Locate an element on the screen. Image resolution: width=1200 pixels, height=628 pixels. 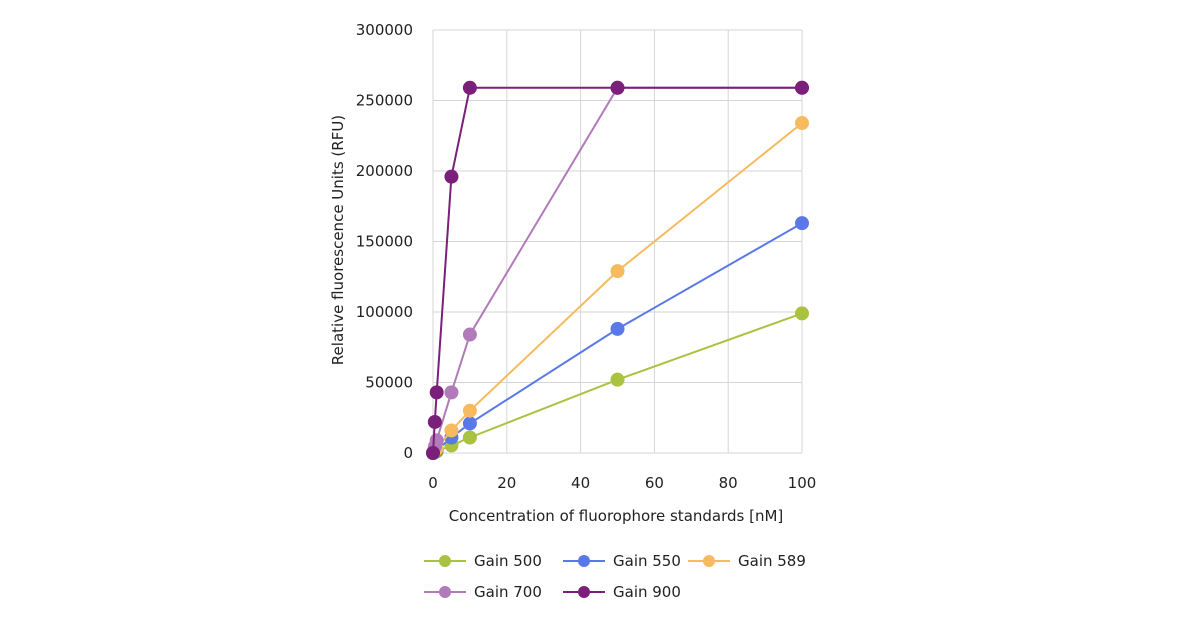
y-tick-label: 0 is located at coordinates (408, 453).